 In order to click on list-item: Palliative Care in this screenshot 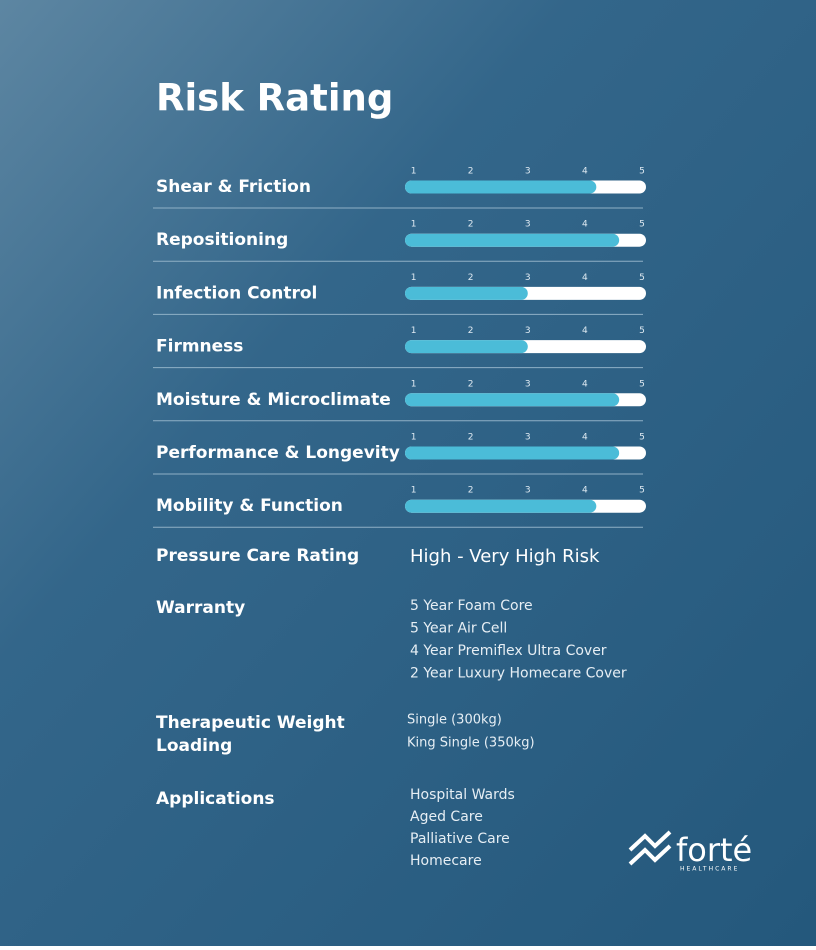, I will do `click(460, 839)`.